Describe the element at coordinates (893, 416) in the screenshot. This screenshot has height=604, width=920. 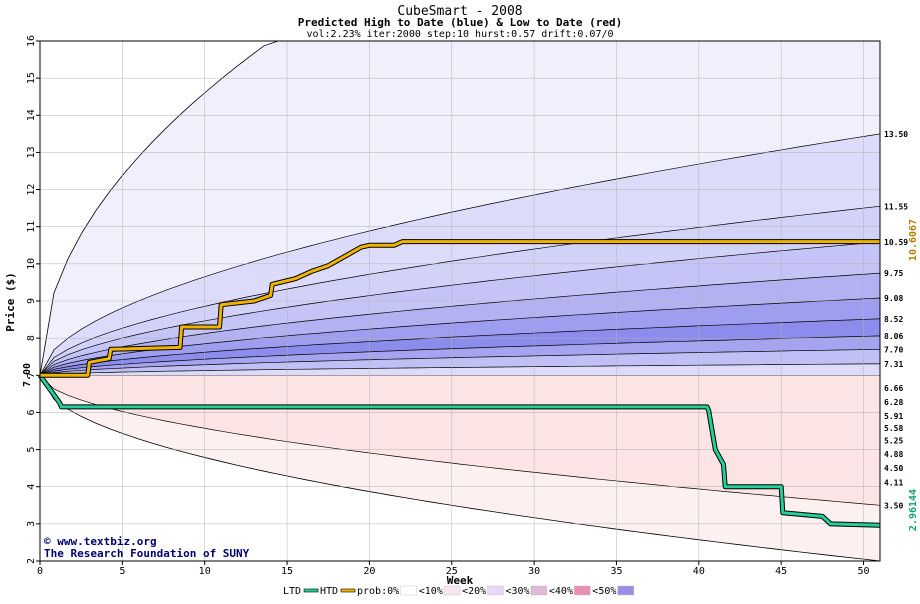
I see `band-label-5.91: 5.91` at that location.